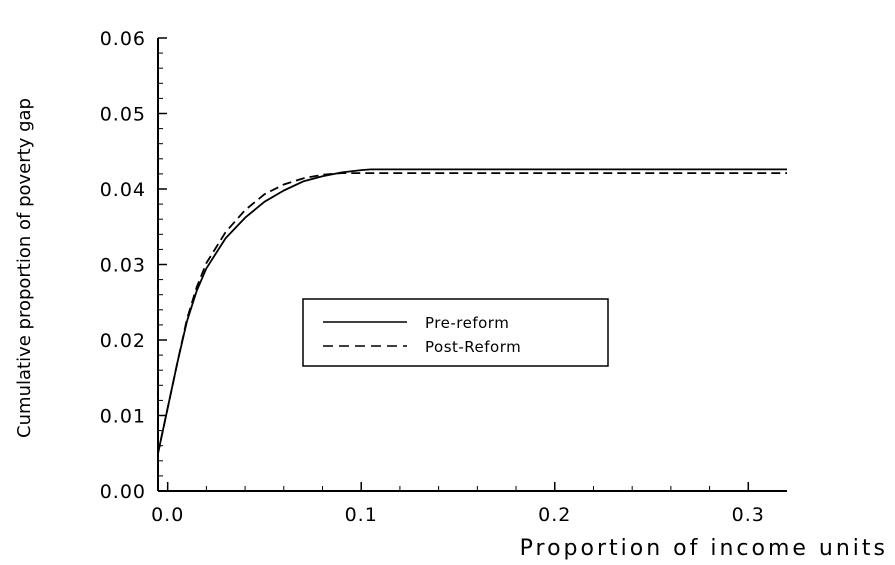 This screenshot has width=895, height=565. What do you see at coordinates (123, 341) in the screenshot?
I see `y-tick-label: 0.02` at bounding box center [123, 341].